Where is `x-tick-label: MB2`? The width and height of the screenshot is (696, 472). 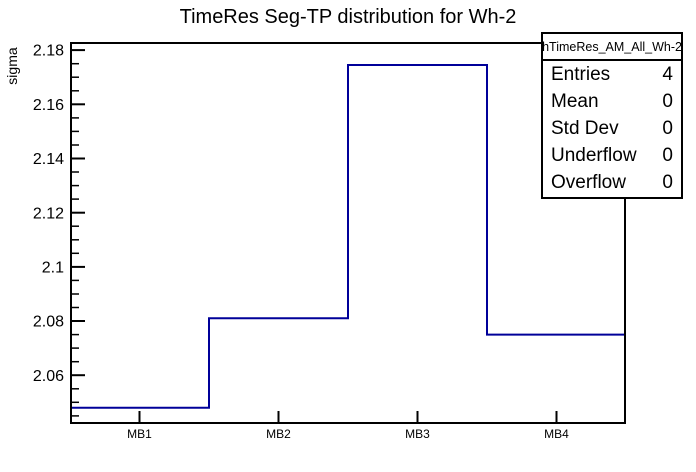 x-tick-label: MB2 is located at coordinates (278, 434).